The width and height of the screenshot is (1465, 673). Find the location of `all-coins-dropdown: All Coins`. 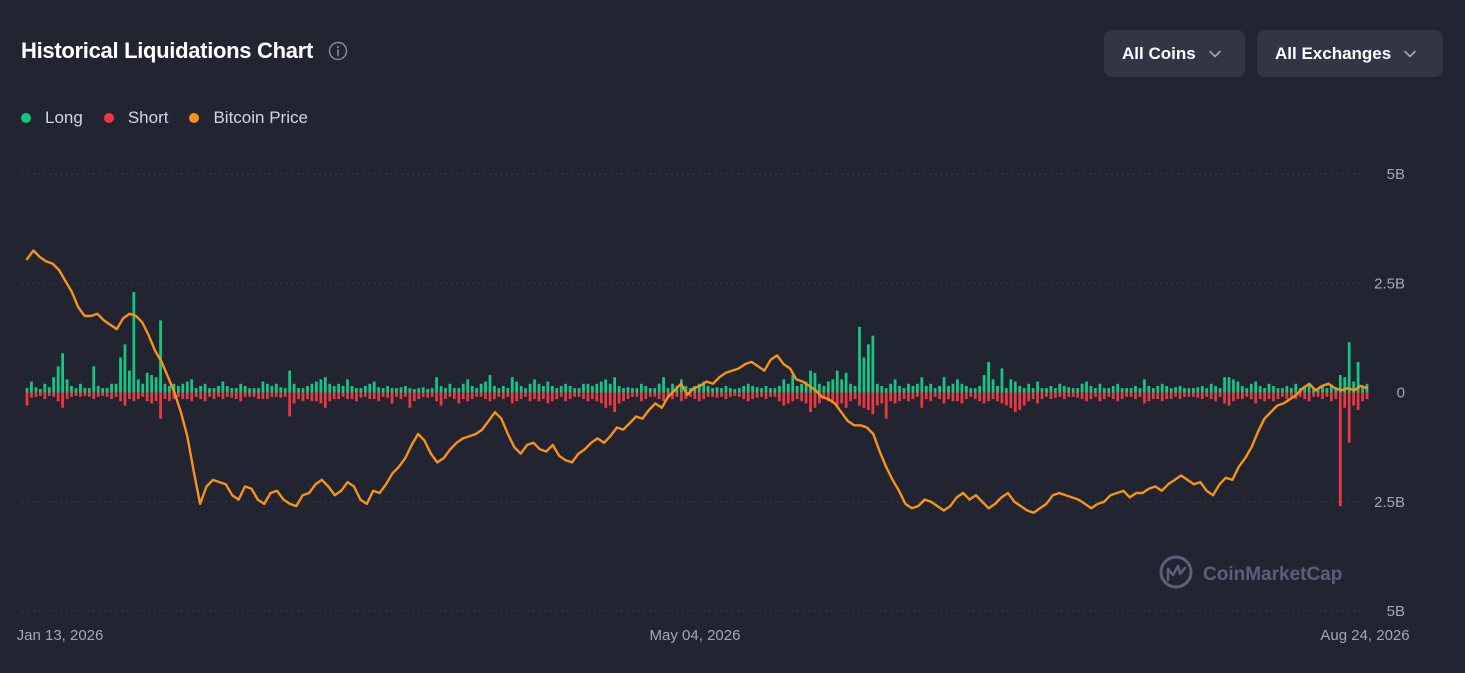

all-coins-dropdown: All Coins is located at coordinates (1174, 53).